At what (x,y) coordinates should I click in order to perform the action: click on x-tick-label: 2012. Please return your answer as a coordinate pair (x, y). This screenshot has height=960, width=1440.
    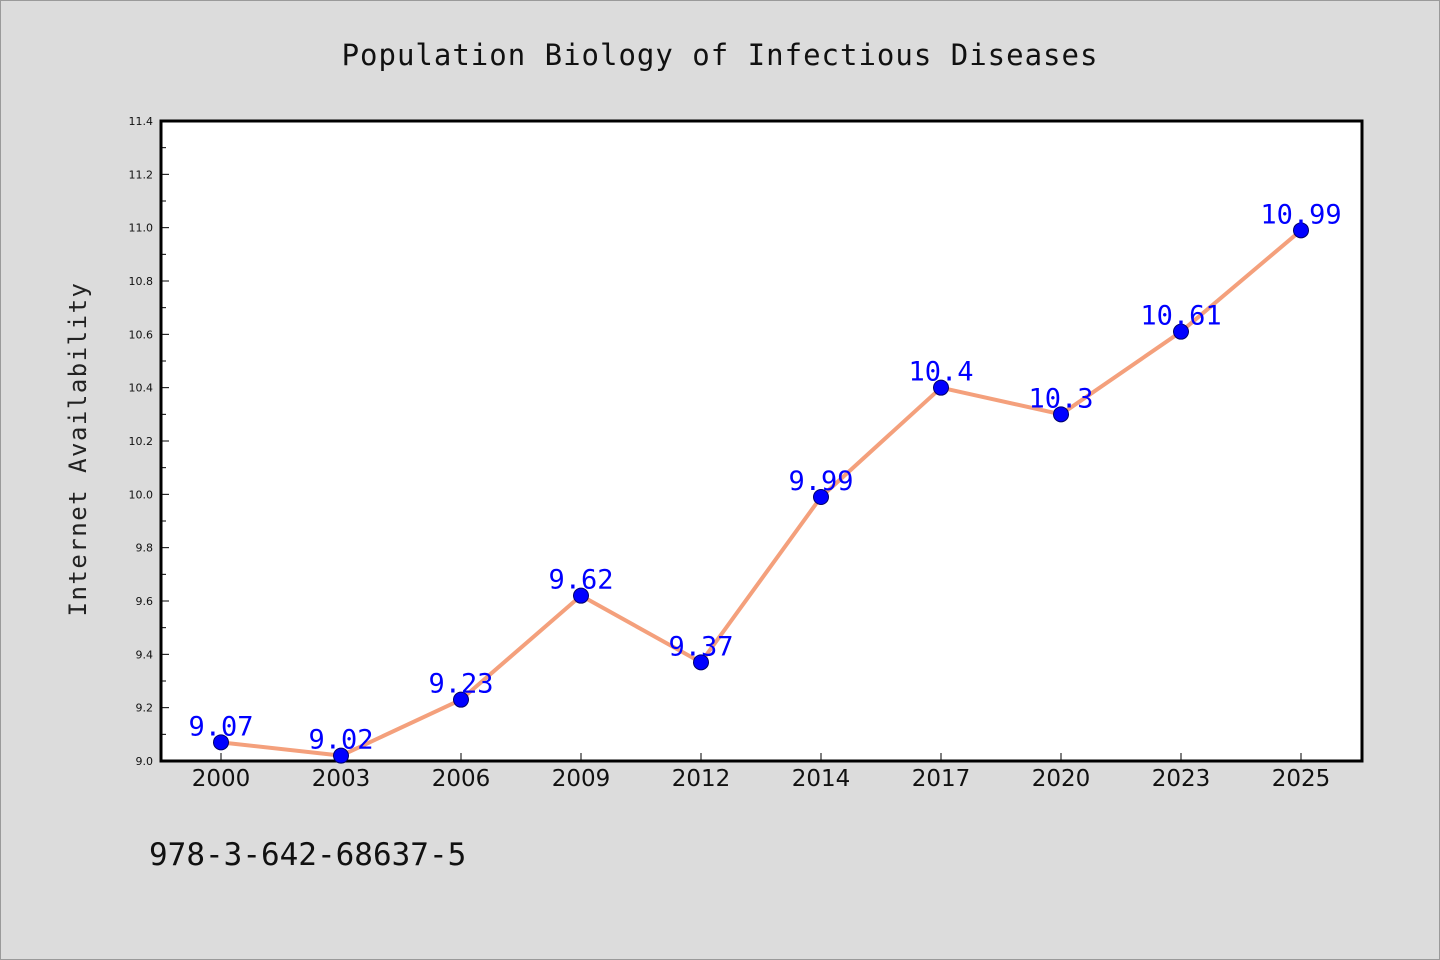
    Looking at the image, I should click on (701, 779).